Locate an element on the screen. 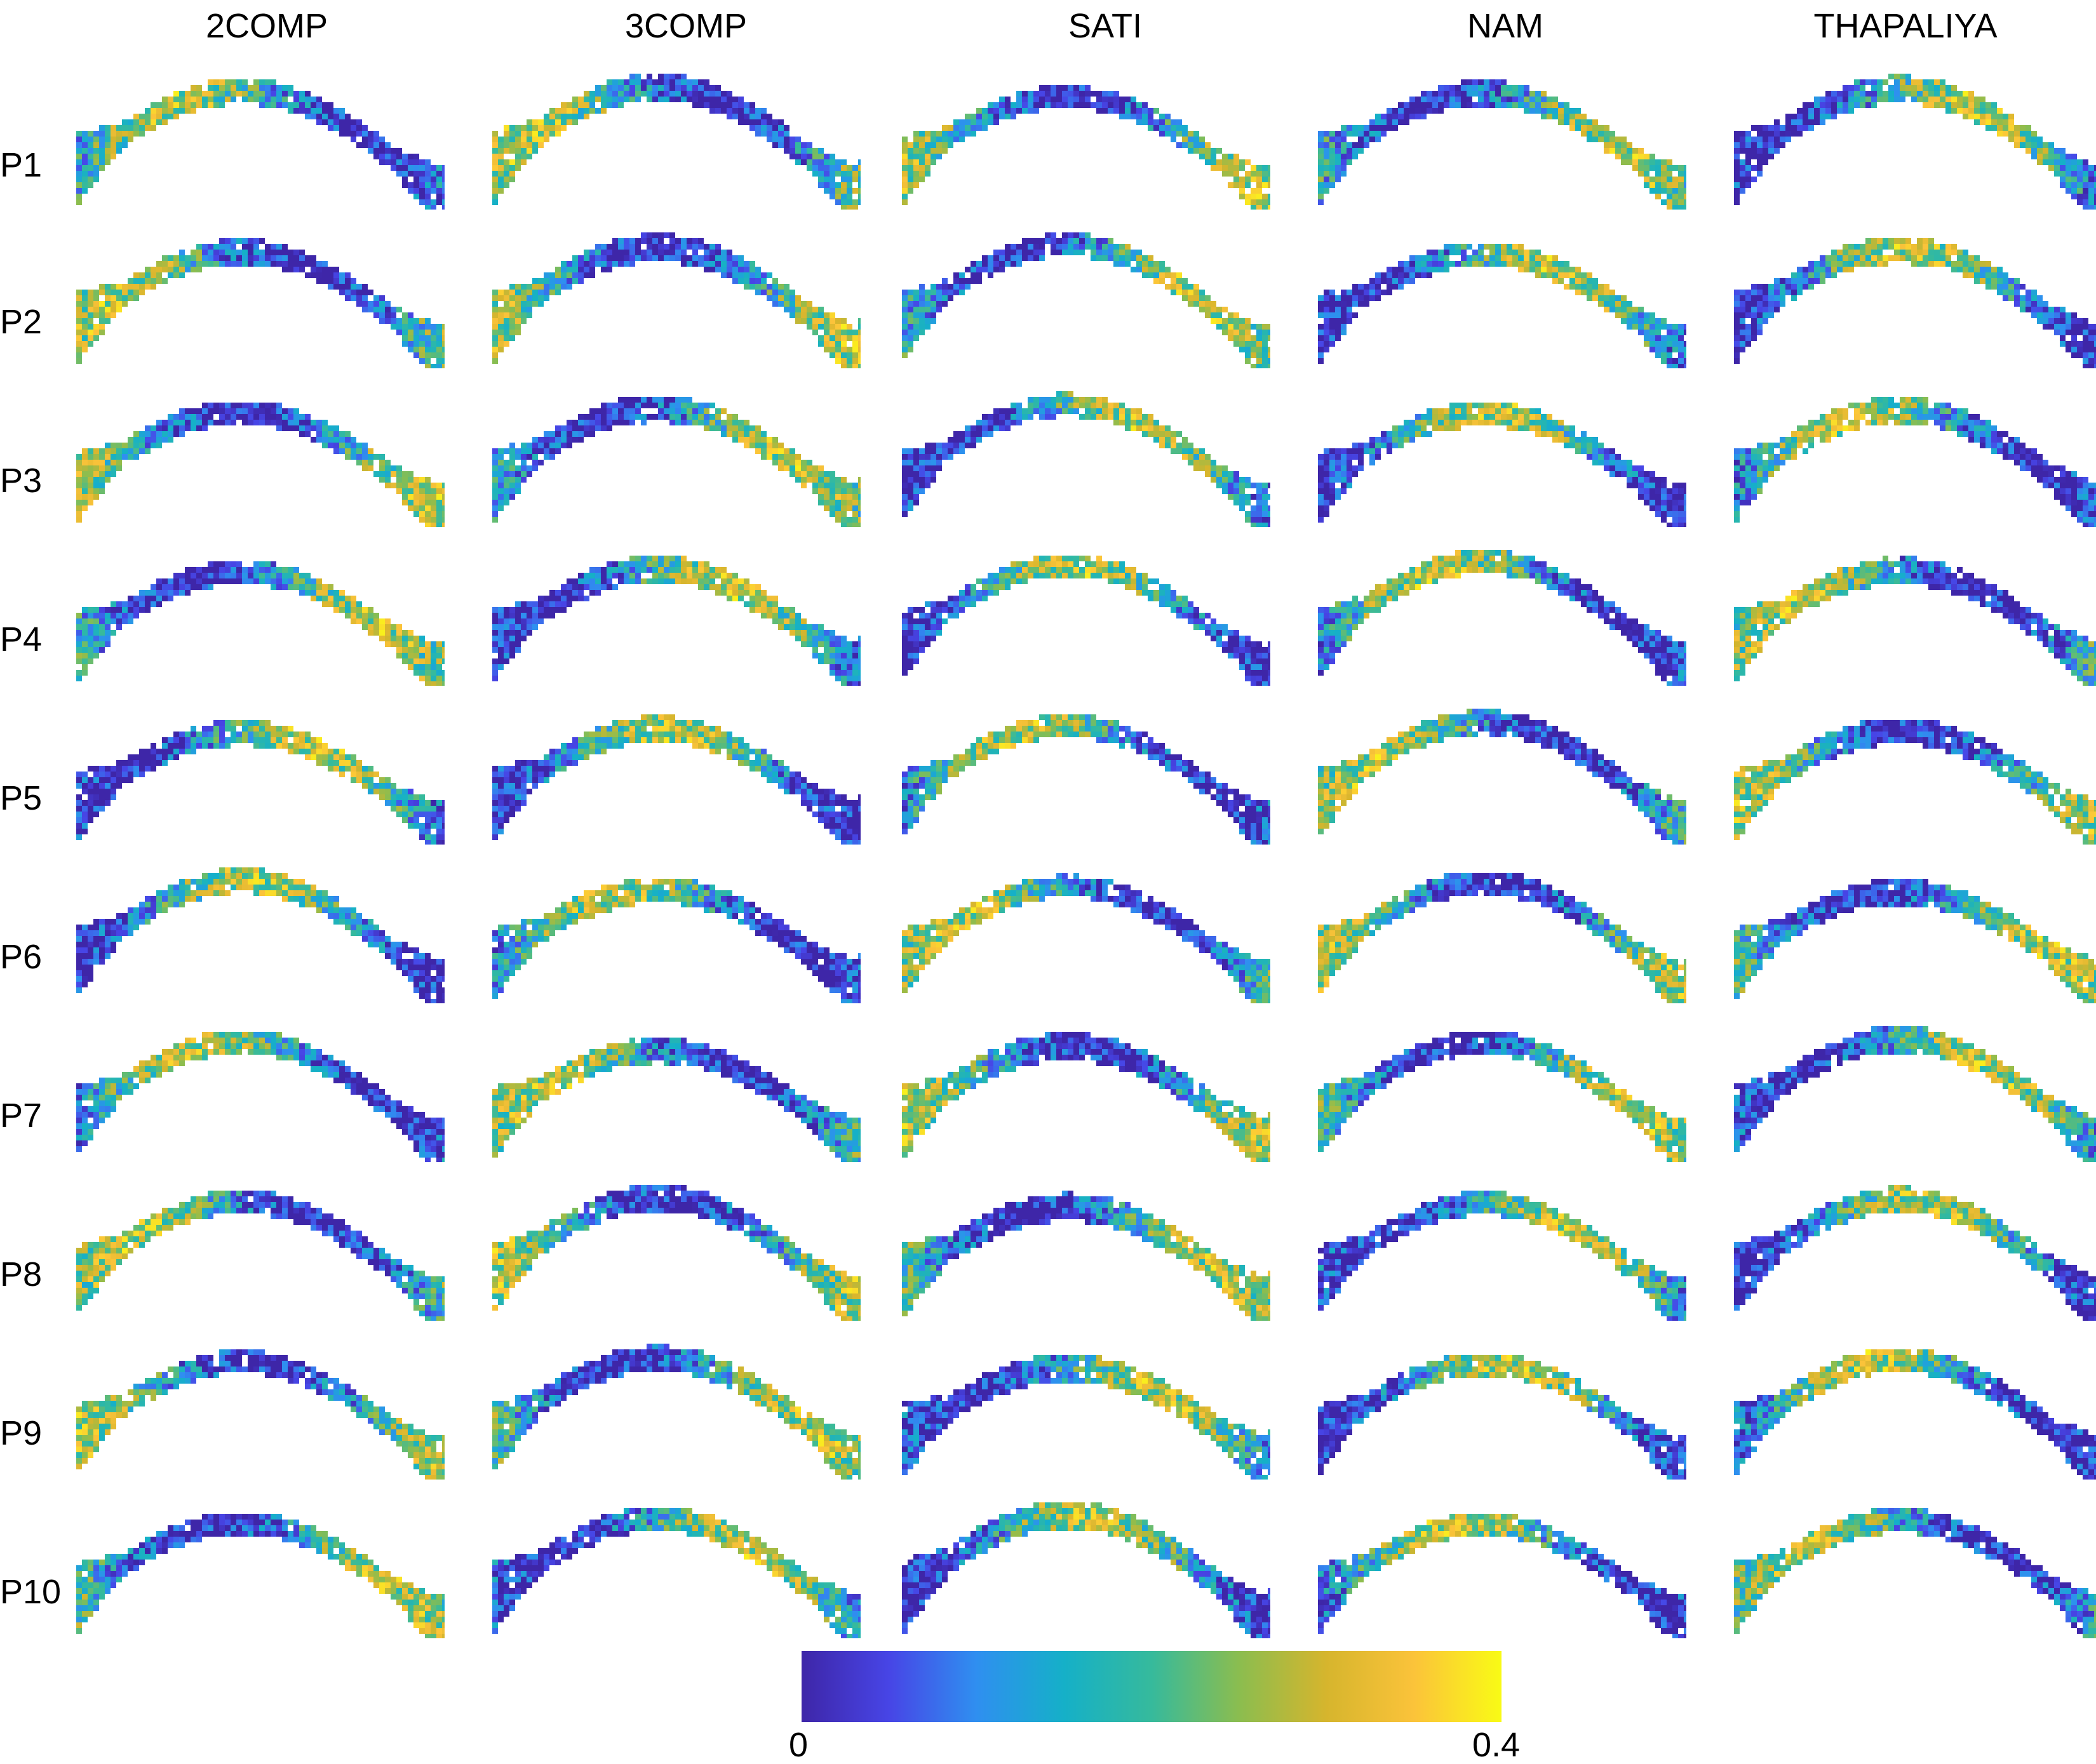 This screenshot has width=2096, height=1764. corpus-callosum-map-p1-col4 is located at coordinates (1502, 130).